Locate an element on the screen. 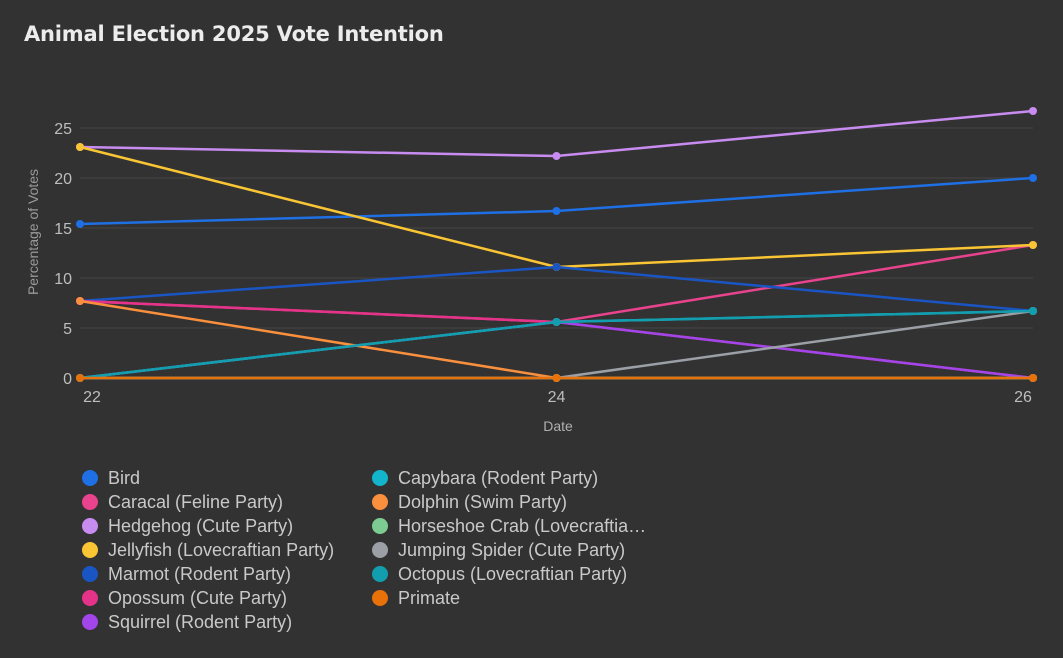 This screenshot has height=658, width=1063. x-tick-label: 22 is located at coordinates (92, 397).